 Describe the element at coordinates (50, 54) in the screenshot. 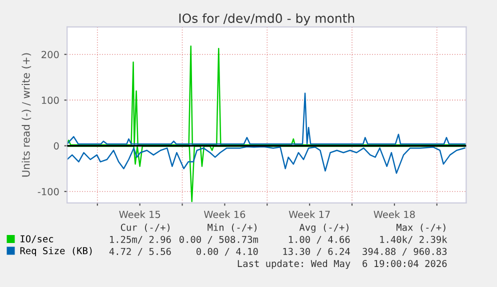

I see `y-tick-label: 200` at that location.